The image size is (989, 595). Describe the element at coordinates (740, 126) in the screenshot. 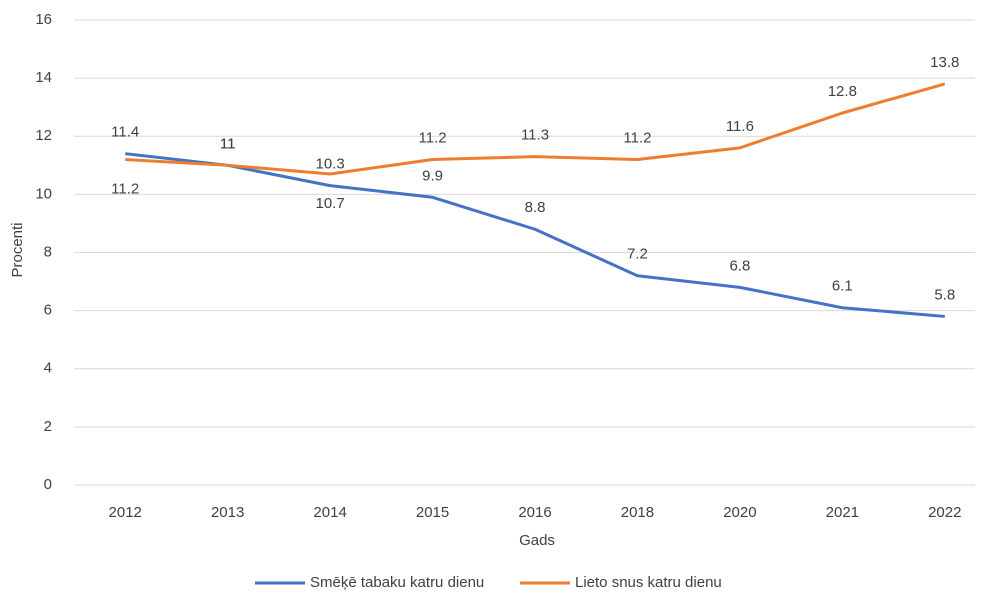

I see `data-label: 11.6` at that location.